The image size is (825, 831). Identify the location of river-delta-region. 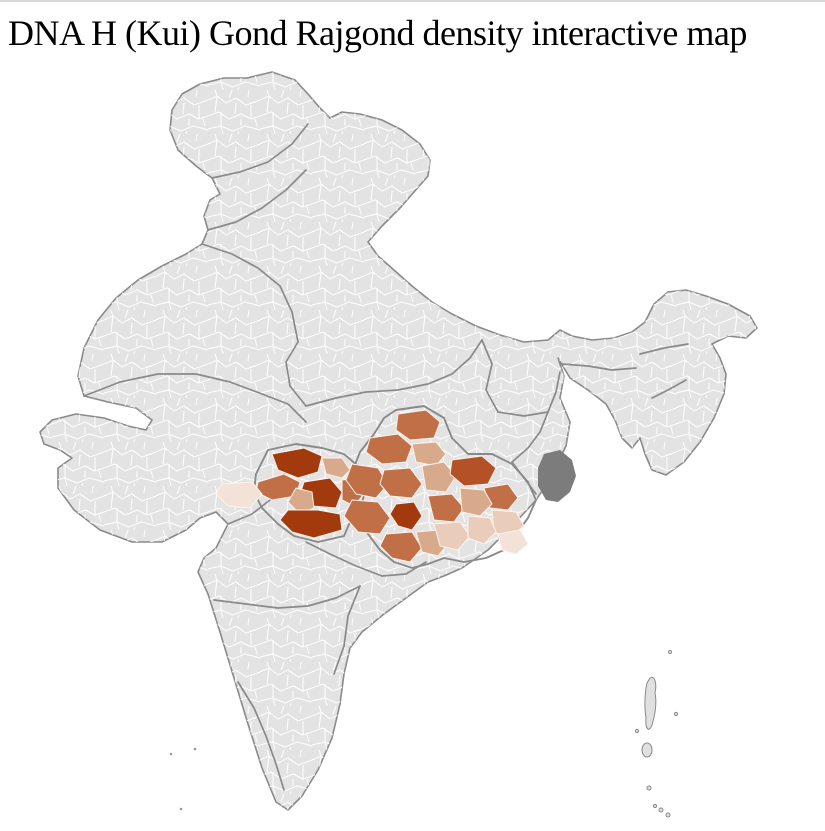
(557, 476).